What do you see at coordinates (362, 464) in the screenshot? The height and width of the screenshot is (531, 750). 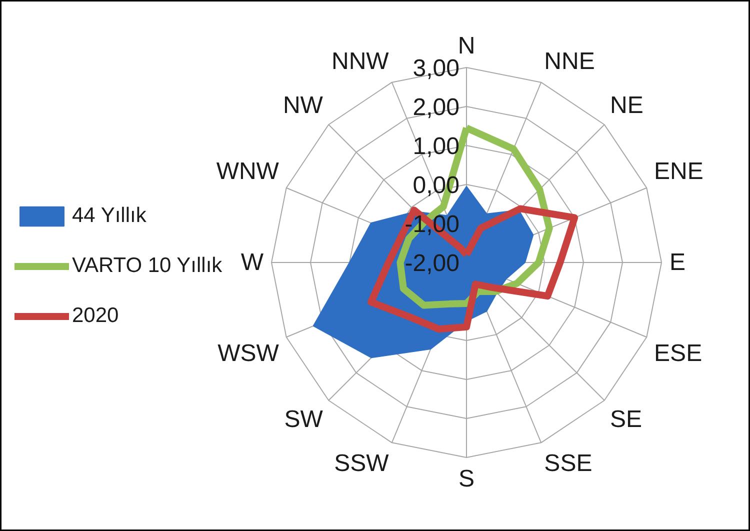 I see `spoke-label: SSW` at bounding box center [362, 464].